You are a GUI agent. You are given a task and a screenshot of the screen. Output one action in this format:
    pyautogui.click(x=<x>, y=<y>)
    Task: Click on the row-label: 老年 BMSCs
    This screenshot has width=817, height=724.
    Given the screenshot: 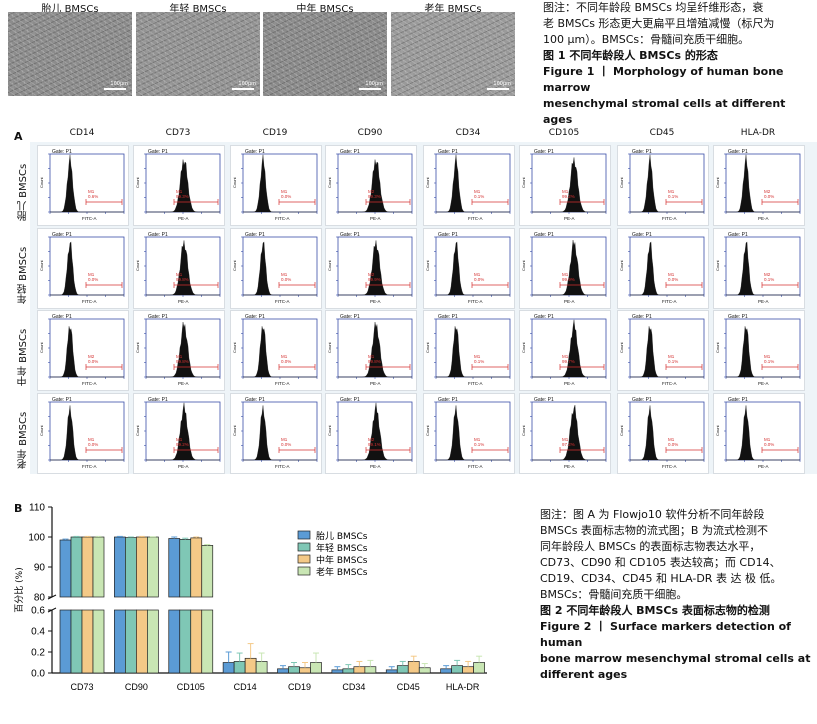 What is the action you would take?
    pyautogui.click(x=23, y=440)
    